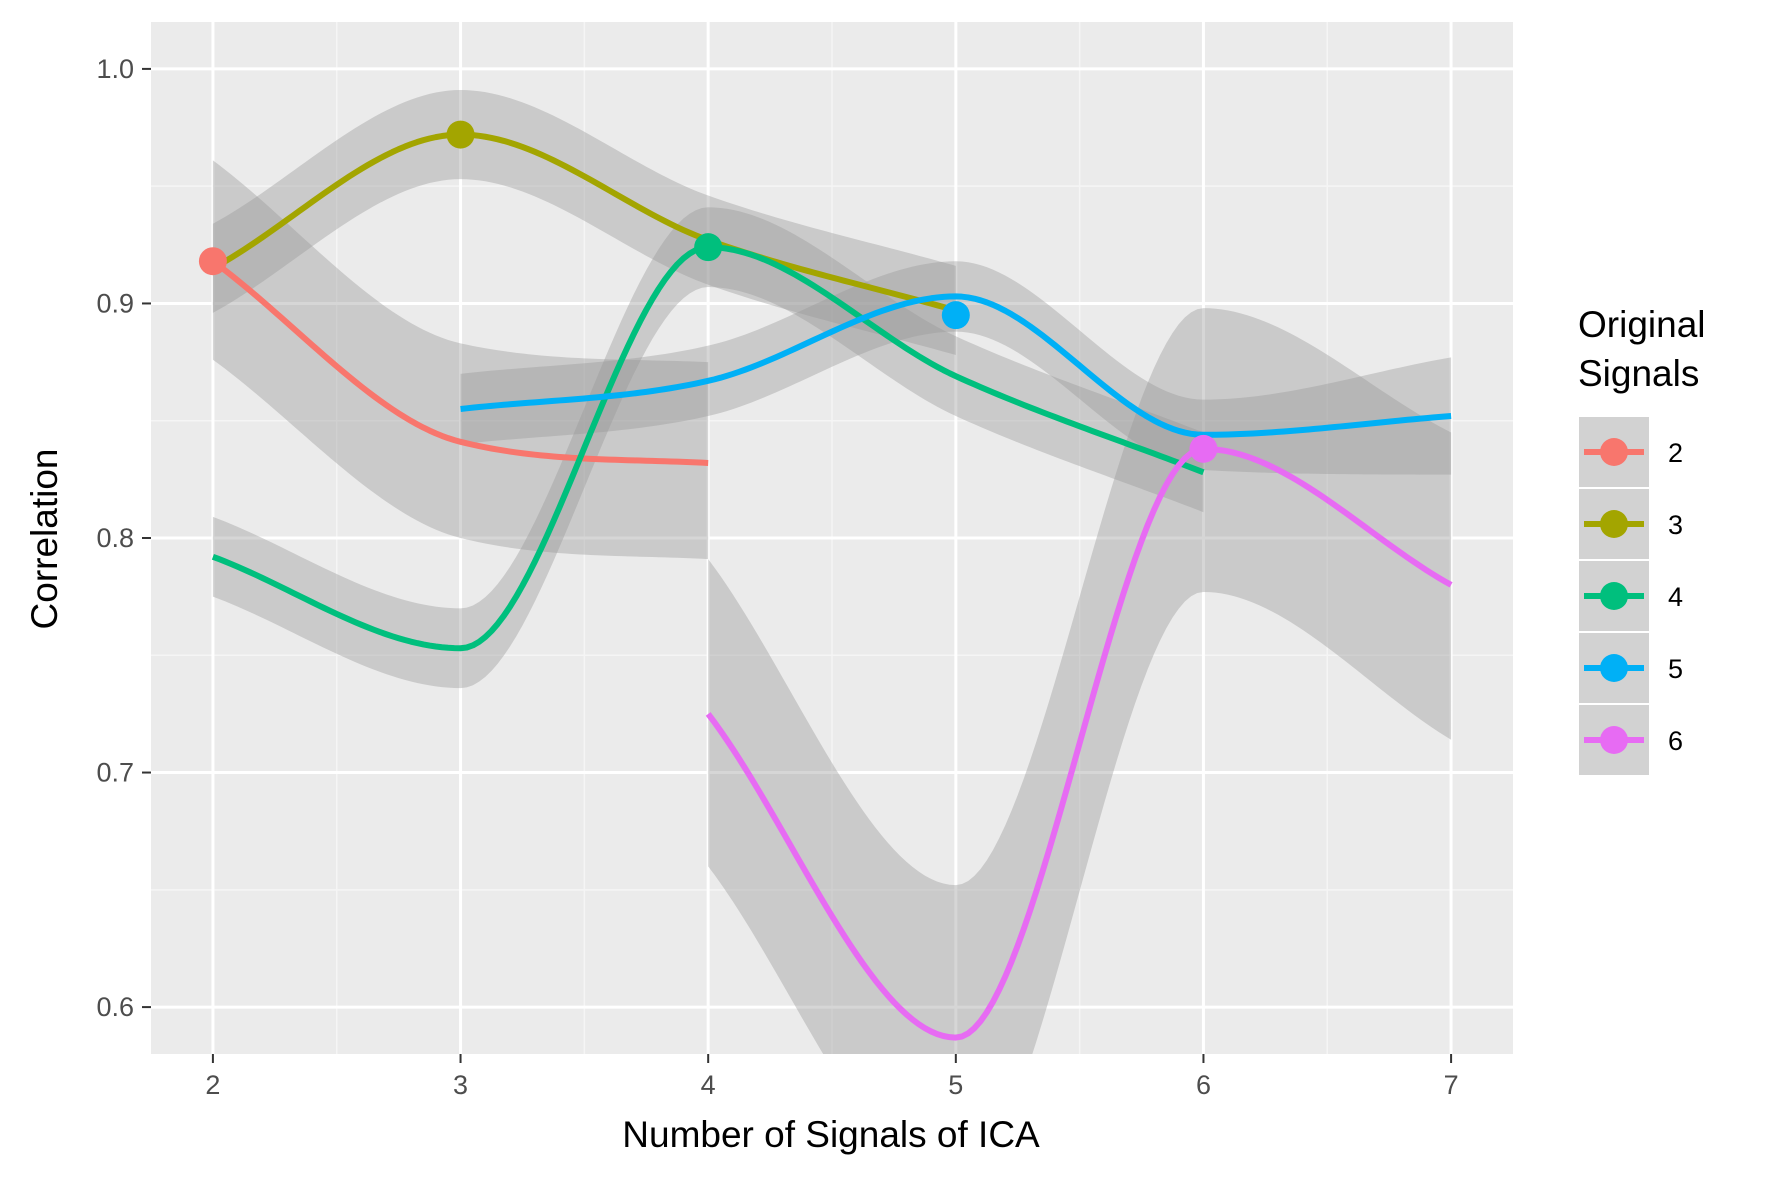 The height and width of the screenshot is (1181, 1771). Describe the element at coordinates (1675, 741) in the screenshot. I see `legend-label-6: 6` at that location.